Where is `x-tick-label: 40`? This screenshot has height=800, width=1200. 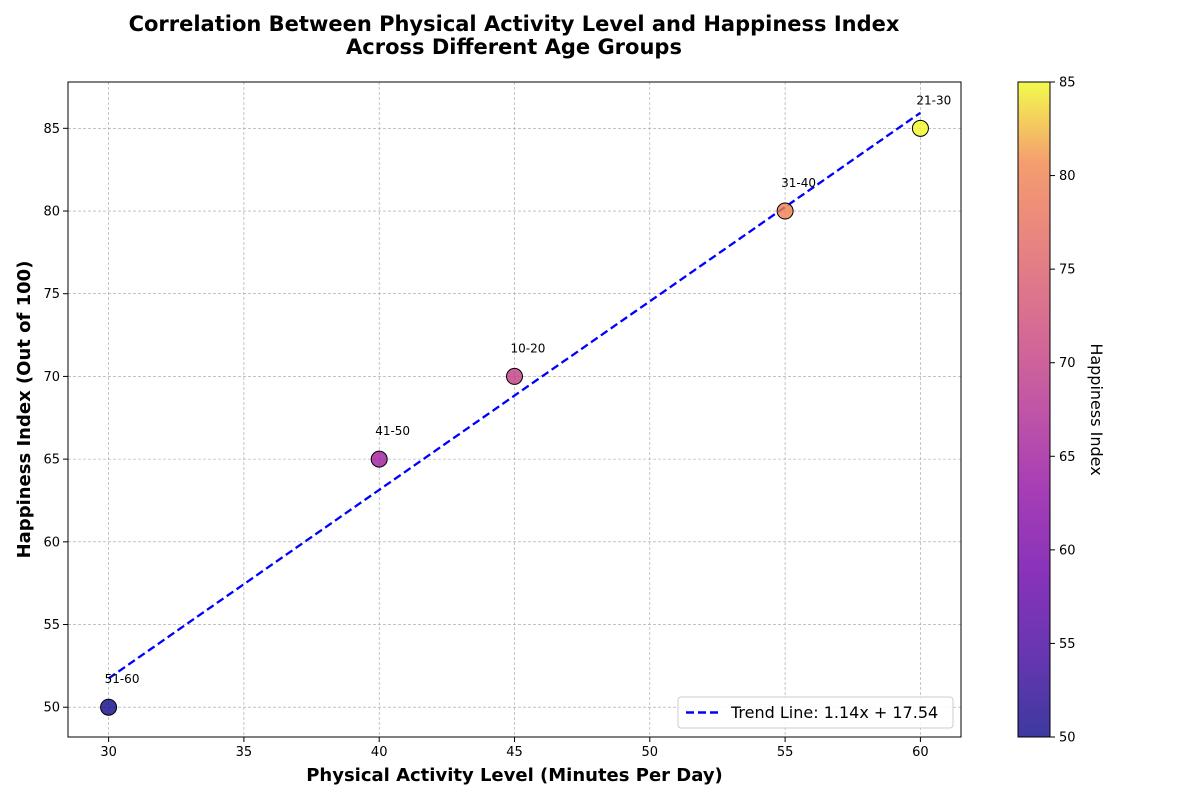 x-tick-label: 40 is located at coordinates (379, 752).